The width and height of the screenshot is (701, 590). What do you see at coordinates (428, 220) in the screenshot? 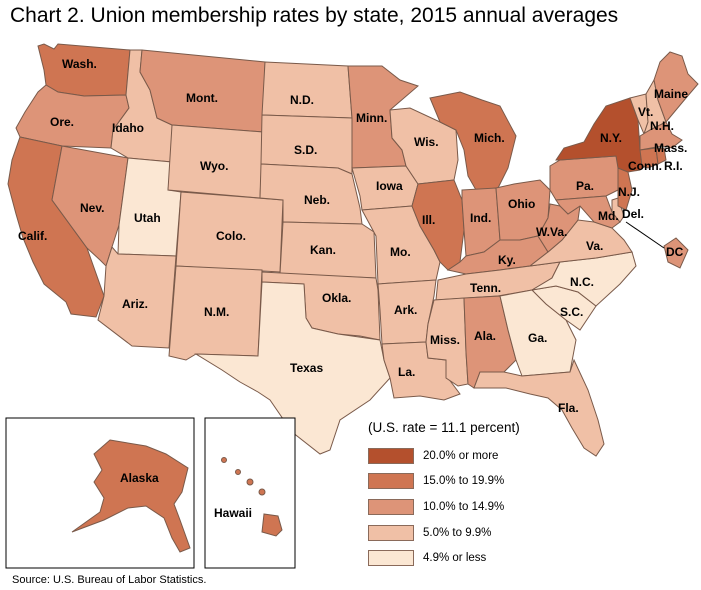
I see `label-il: Ill.` at bounding box center [428, 220].